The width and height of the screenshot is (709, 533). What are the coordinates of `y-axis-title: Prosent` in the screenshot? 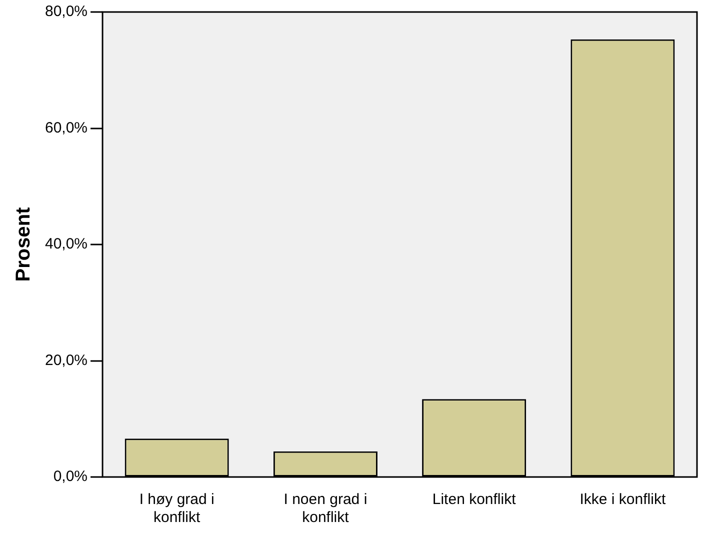 It's located at (23, 244).